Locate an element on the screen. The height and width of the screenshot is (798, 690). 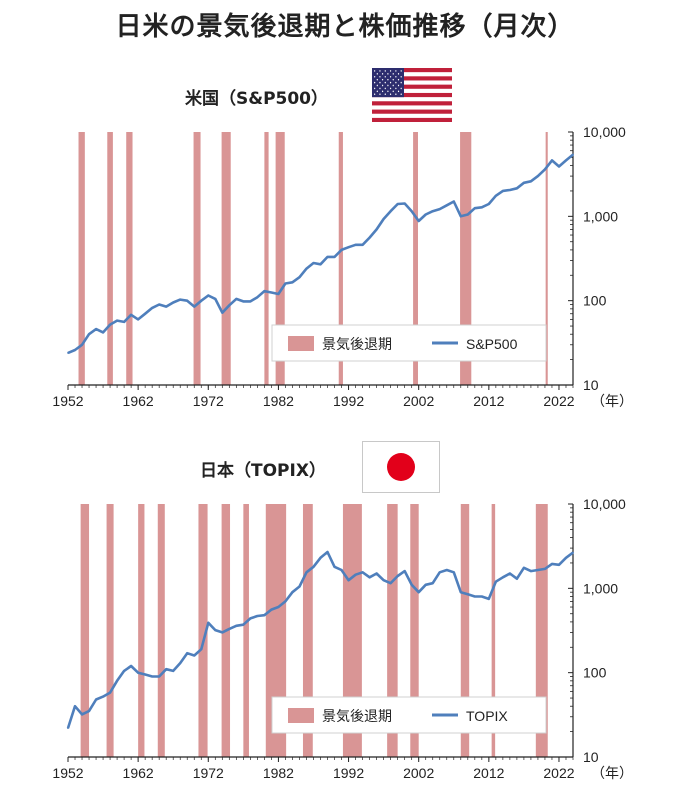
x-tick-label: 1982 is located at coordinates (278, 401).